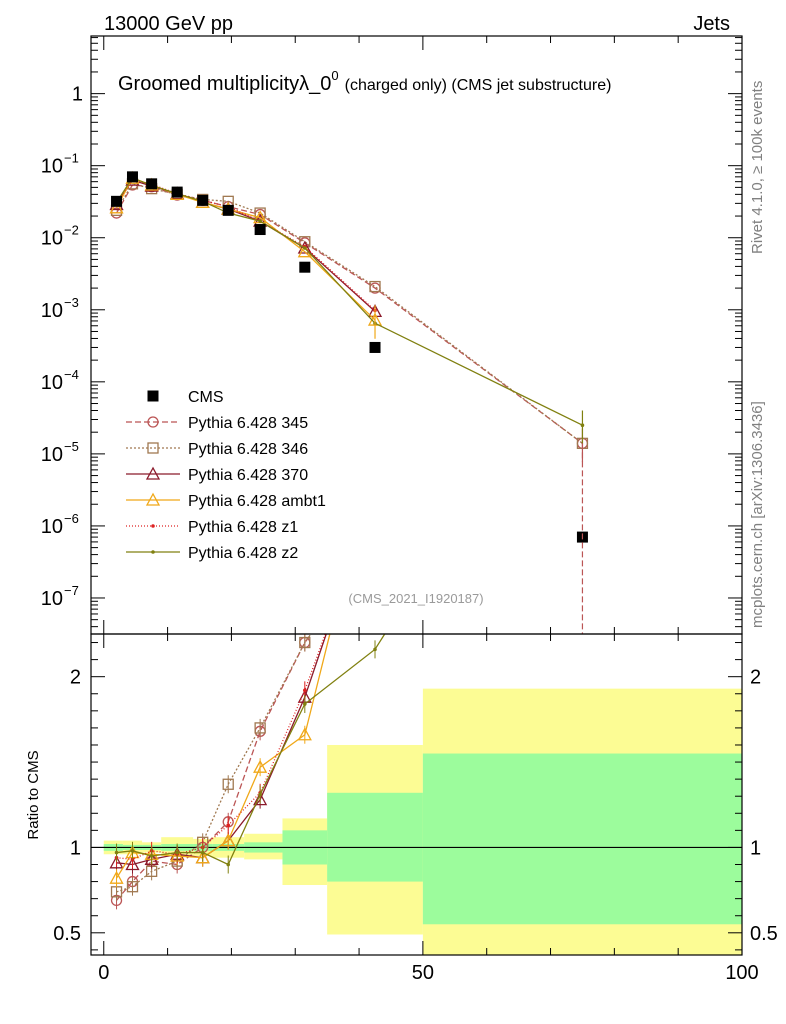 The height and width of the screenshot is (1024, 786). What do you see at coordinates (248, 449) in the screenshot?
I see `legend-label: Pythia 6.428 346` at bounding box center [248, 449].